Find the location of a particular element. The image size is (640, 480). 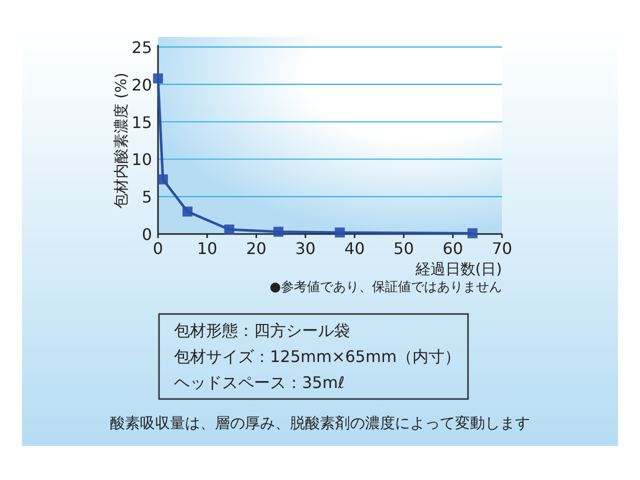

text: ●参考値であり、保証値ではありません is located at coordinates (386, 287).